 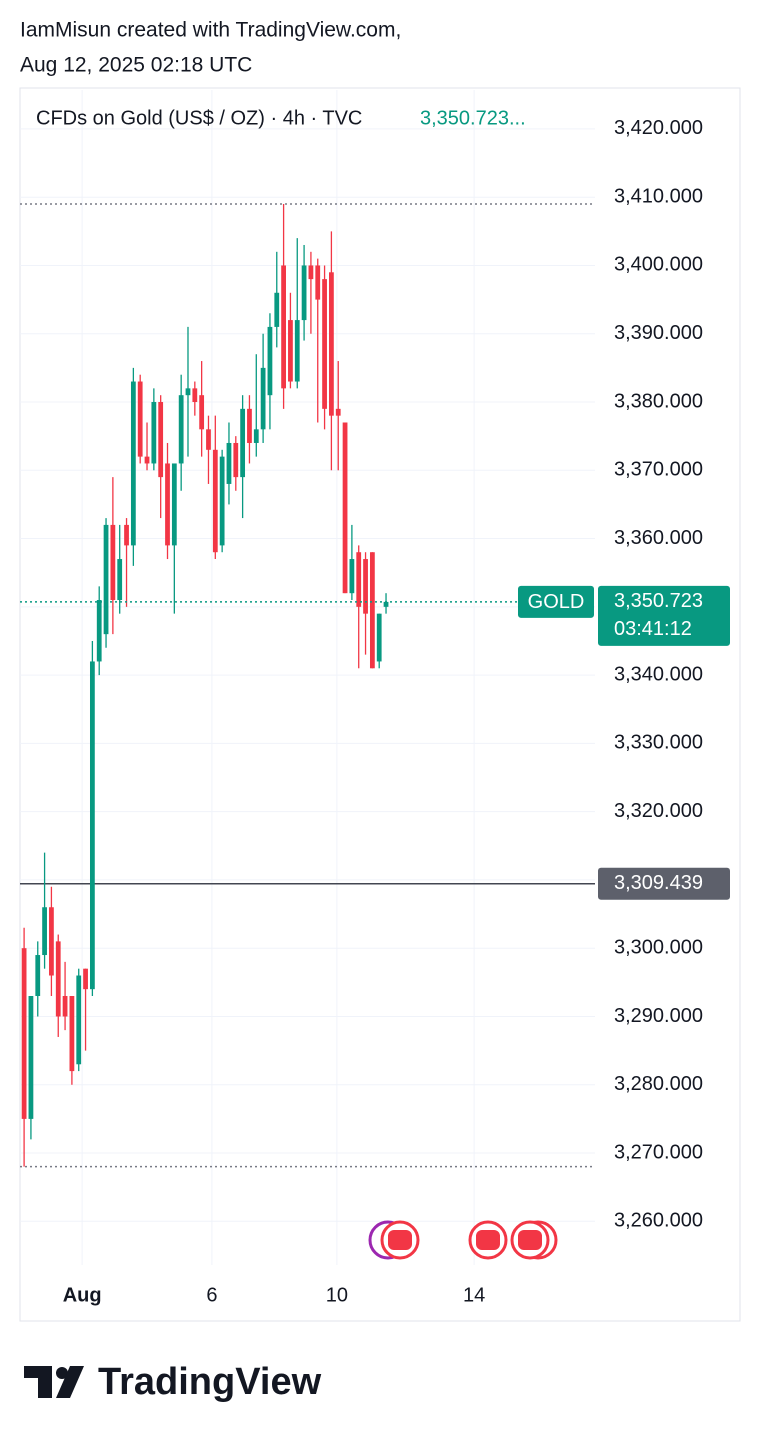 What do you see at coordinates (658, 674) in the screenshot?
I see `y-tick-label: 3,340.000` at bounding box center [658, 674].